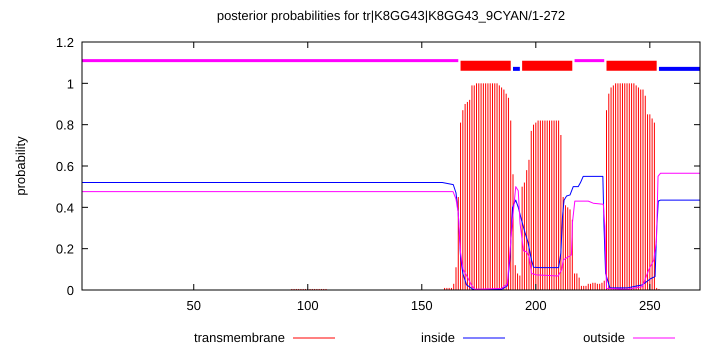 The image size is (710, 350). What do you see at coordinates (65, 208) in the screenshot?
I see `y-tick-label: 0.4` at bounding box center [65, 208].